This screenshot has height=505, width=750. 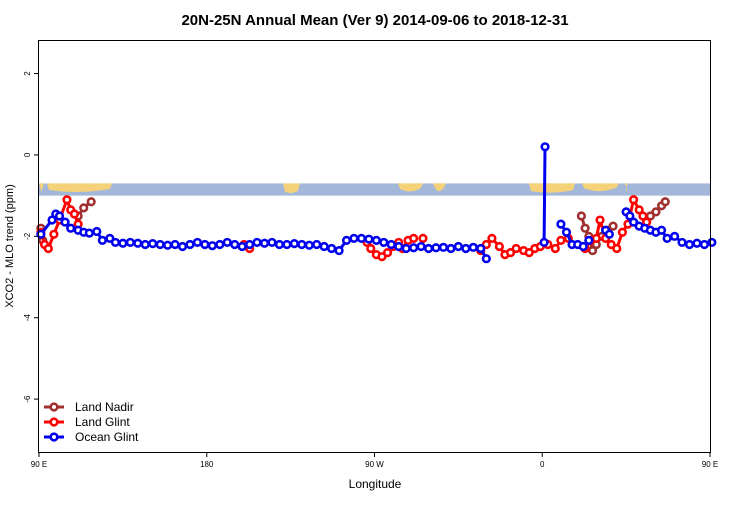 I want to click on x-tick-label: 180, so click(x=207, y=464).